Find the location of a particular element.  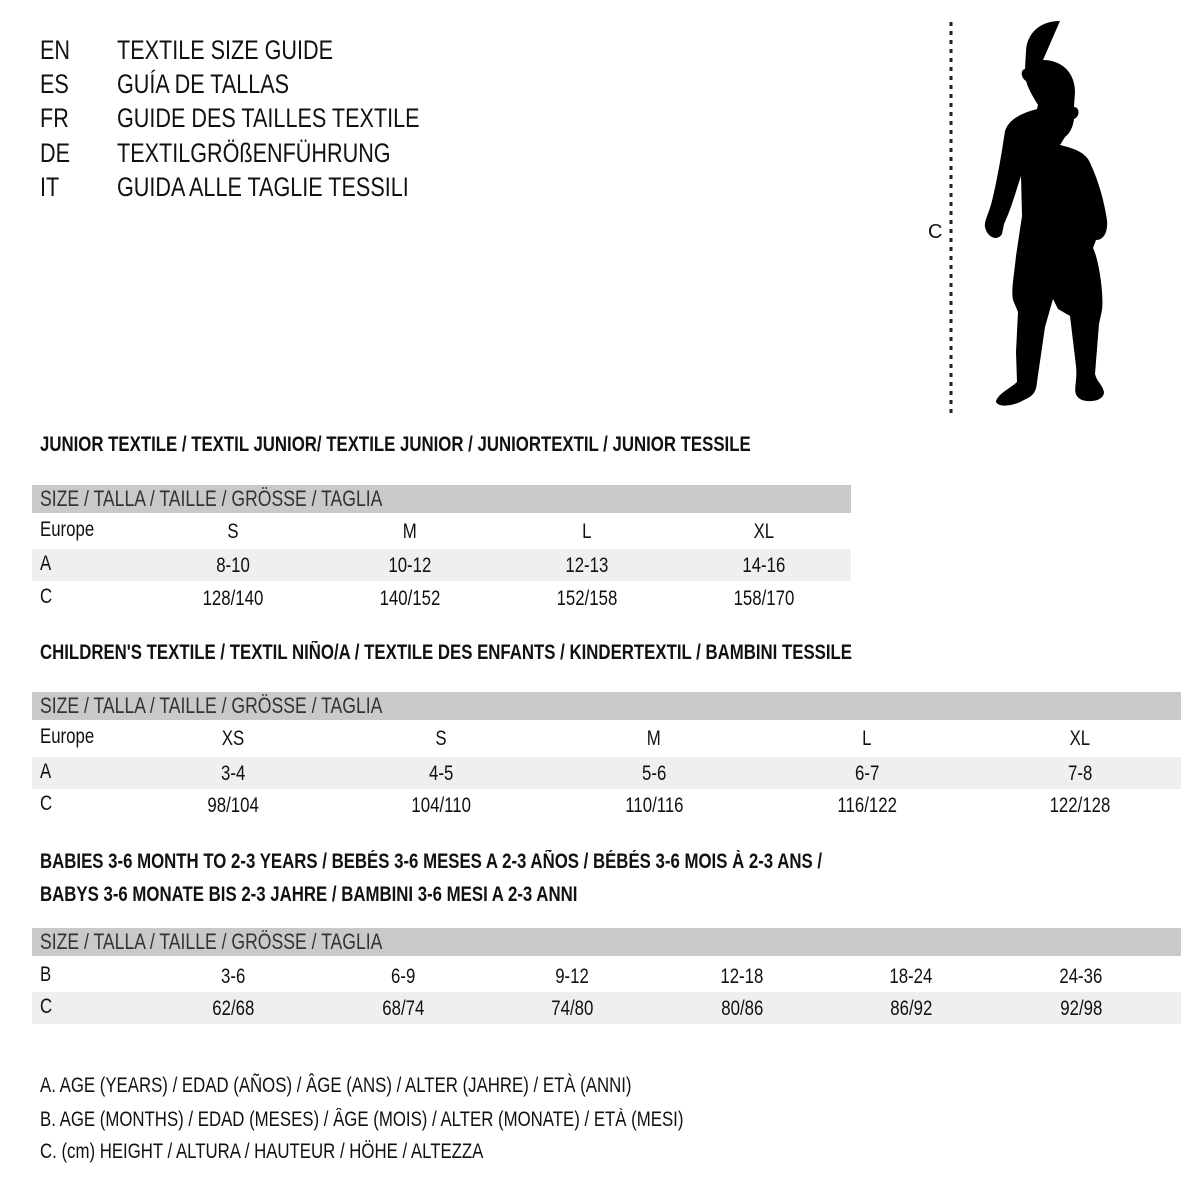

table-cell: 5-6 is located at coordinates (654, 773).